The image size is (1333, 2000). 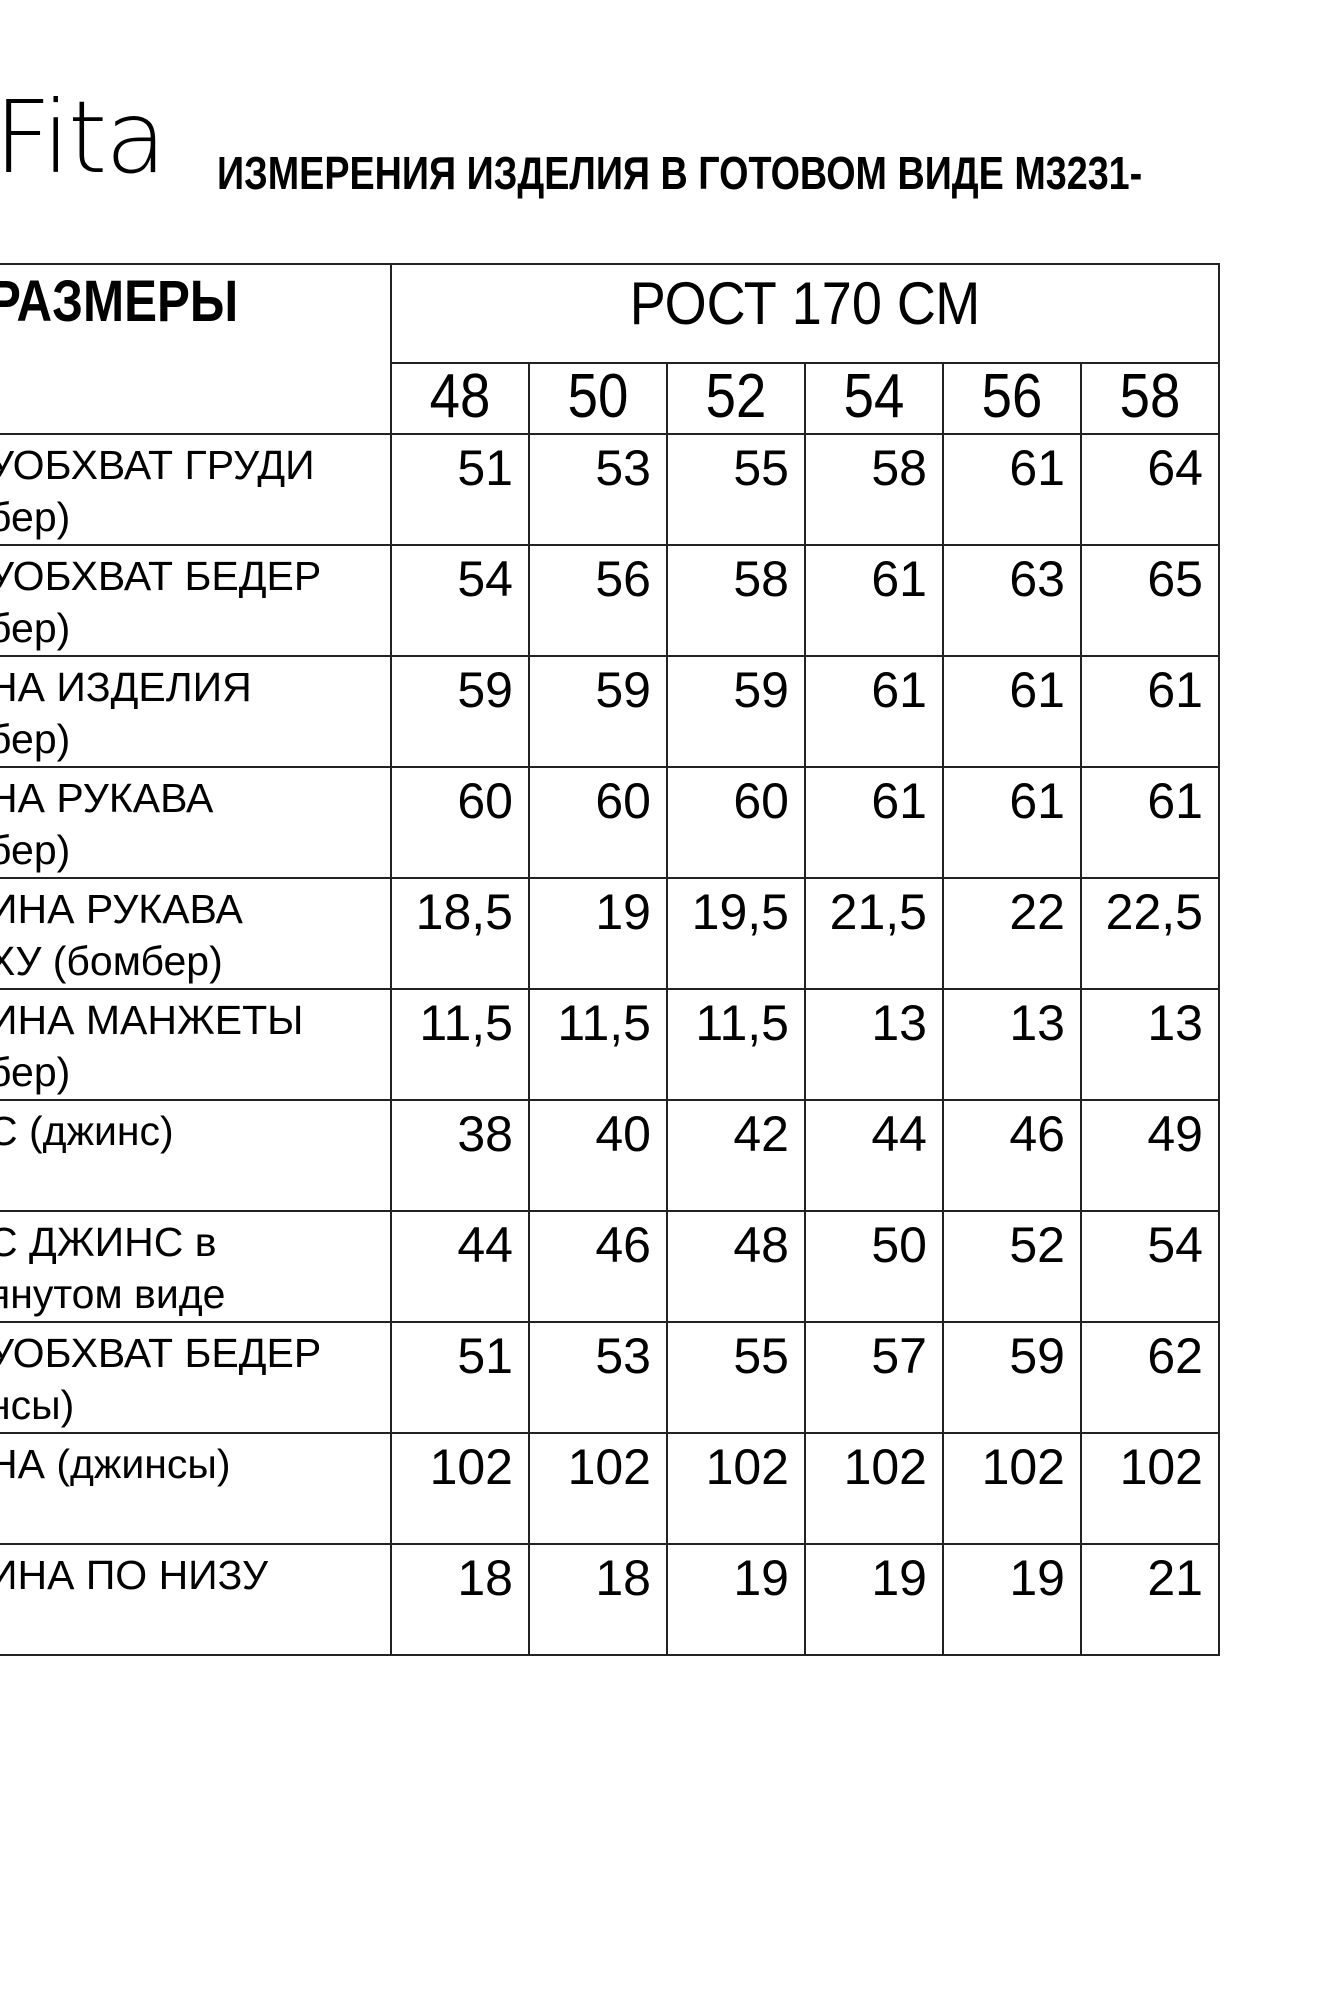 I want to click on measurement-value: 50, so click(x=899, y=1245).